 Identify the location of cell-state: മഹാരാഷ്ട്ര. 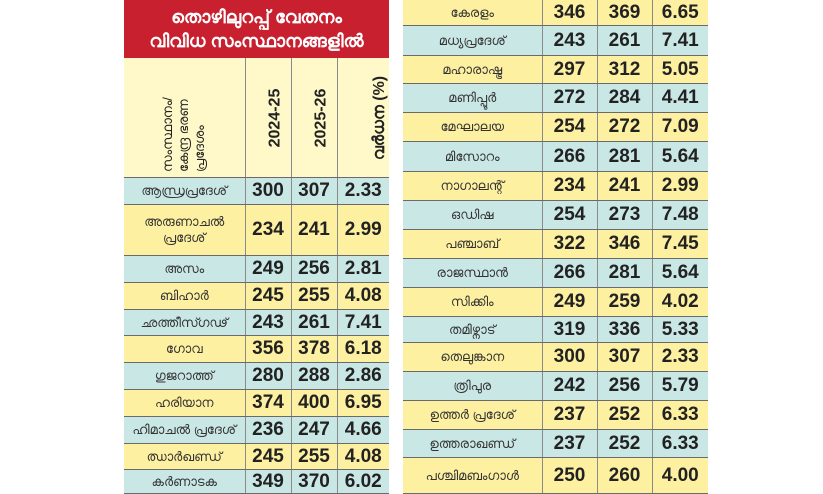
(473, 69).